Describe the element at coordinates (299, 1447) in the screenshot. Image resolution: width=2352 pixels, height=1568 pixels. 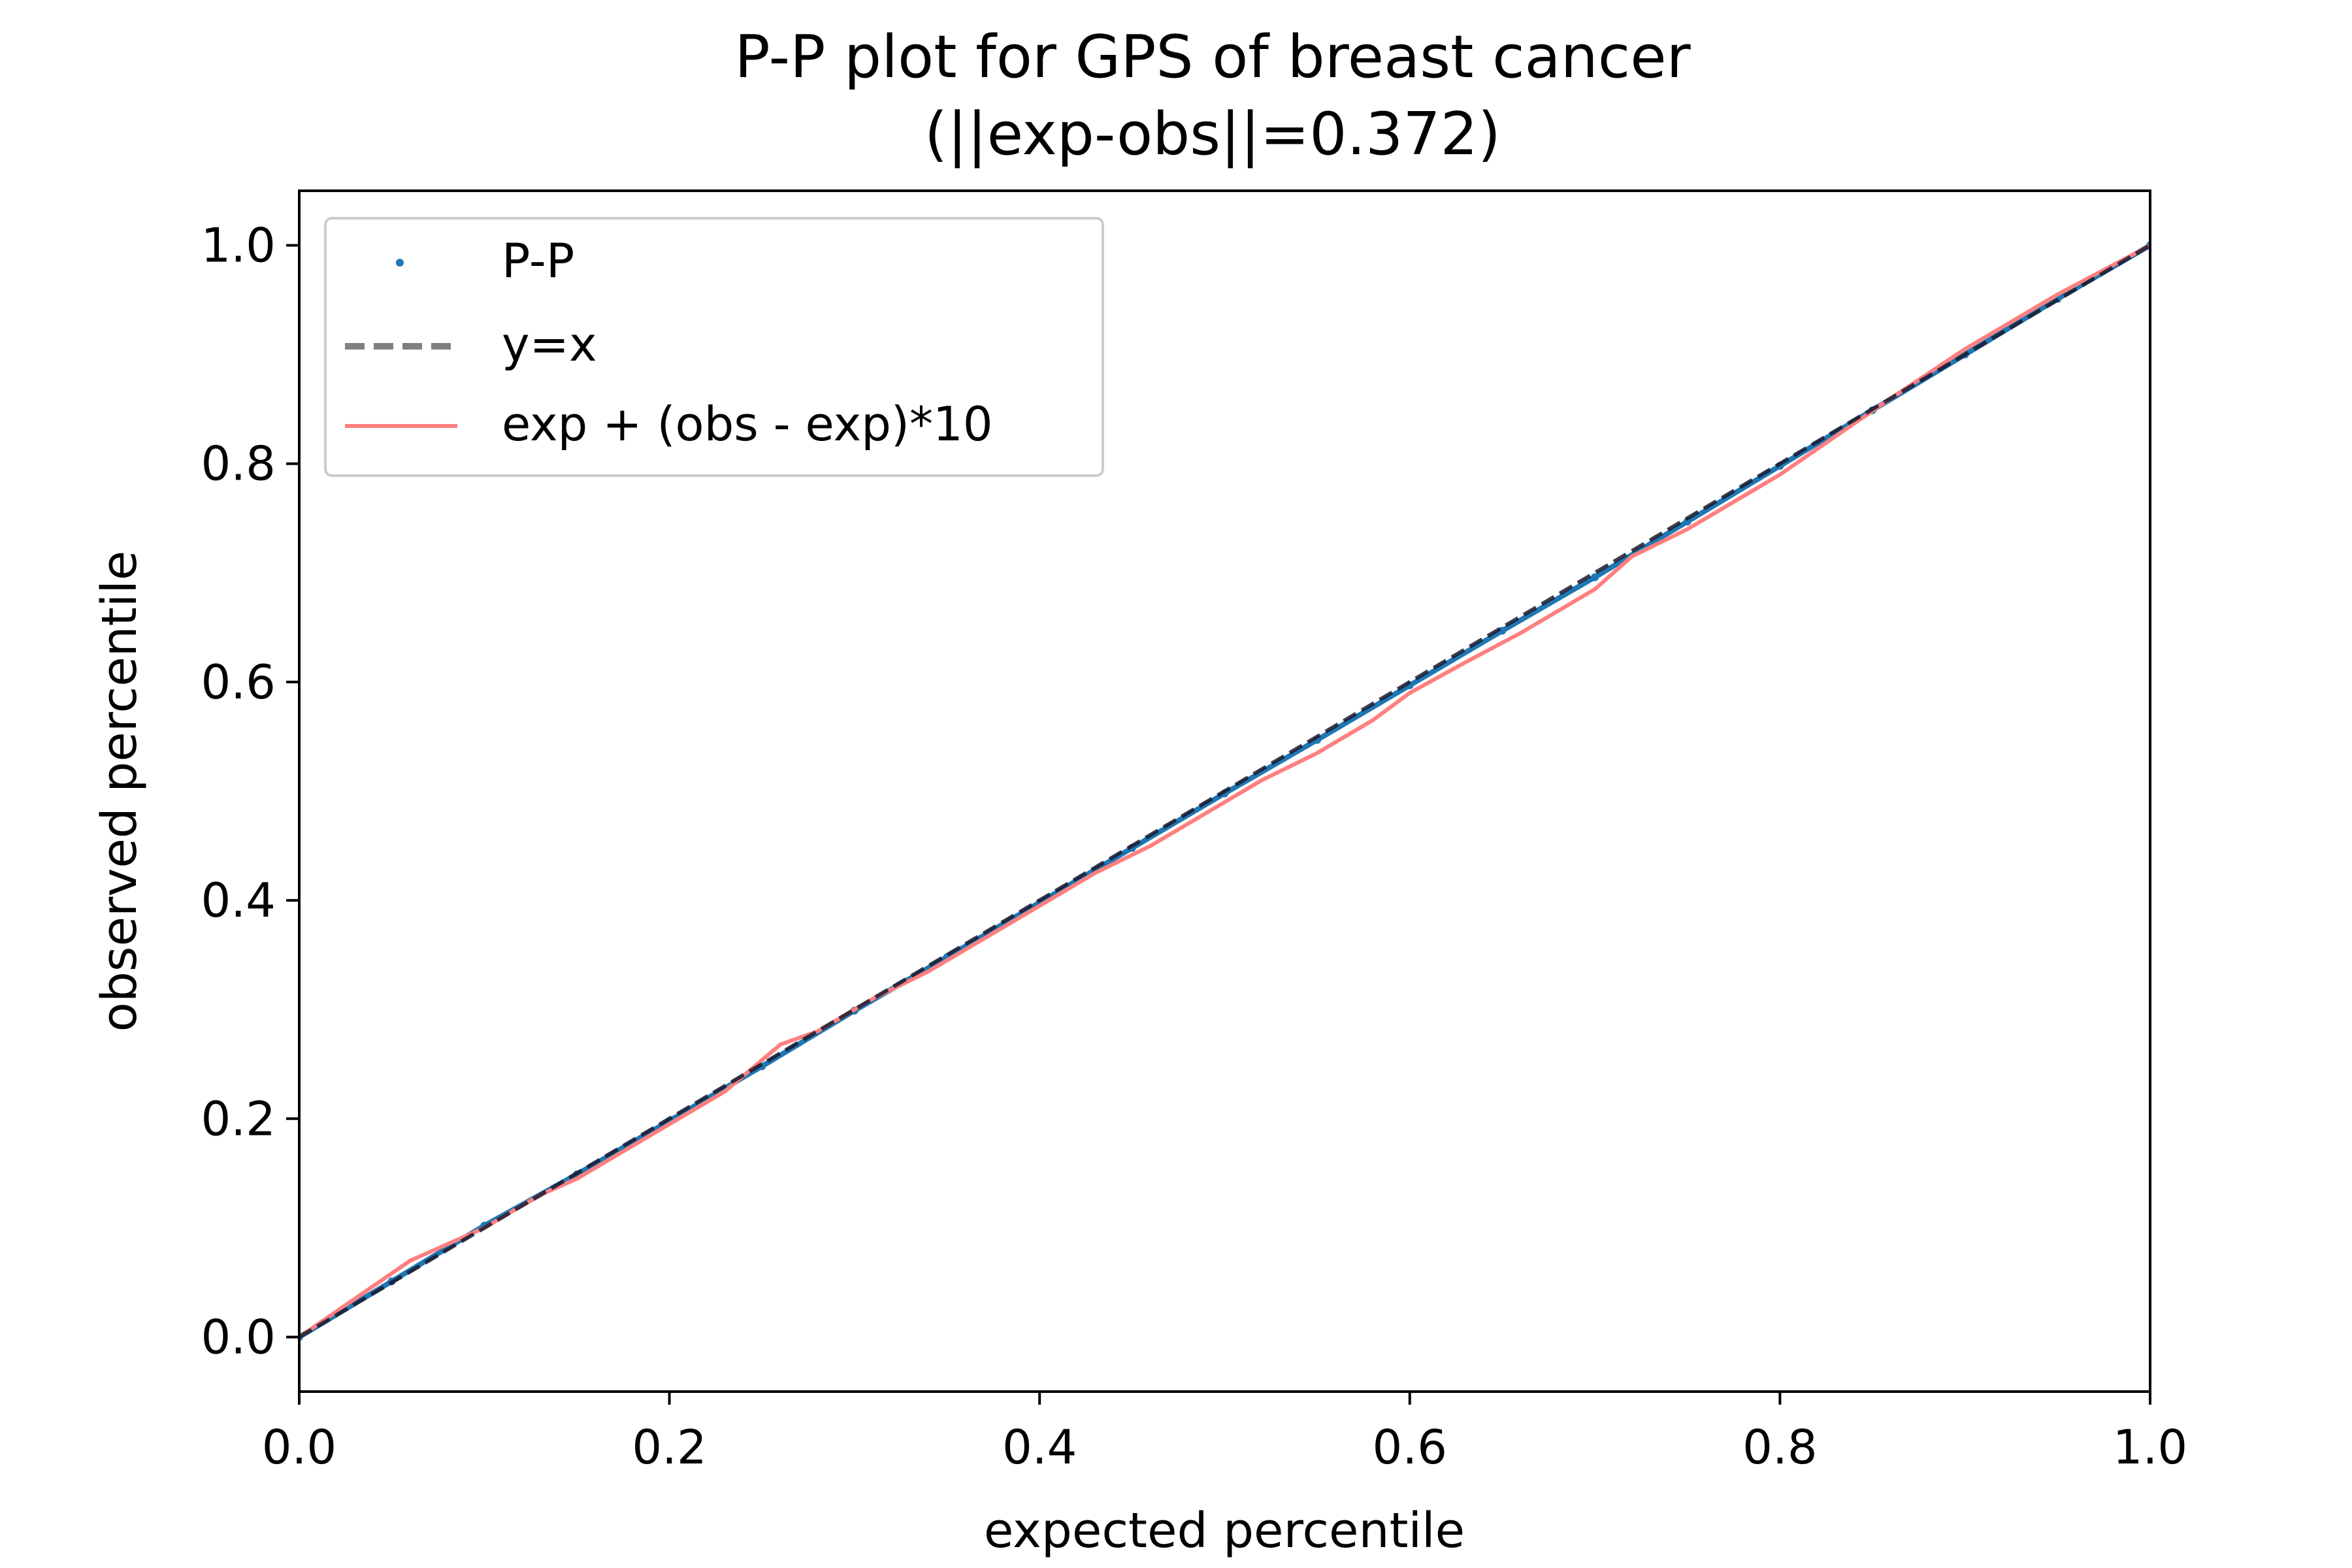
I see `x-tick-label: 0.0` at that location.